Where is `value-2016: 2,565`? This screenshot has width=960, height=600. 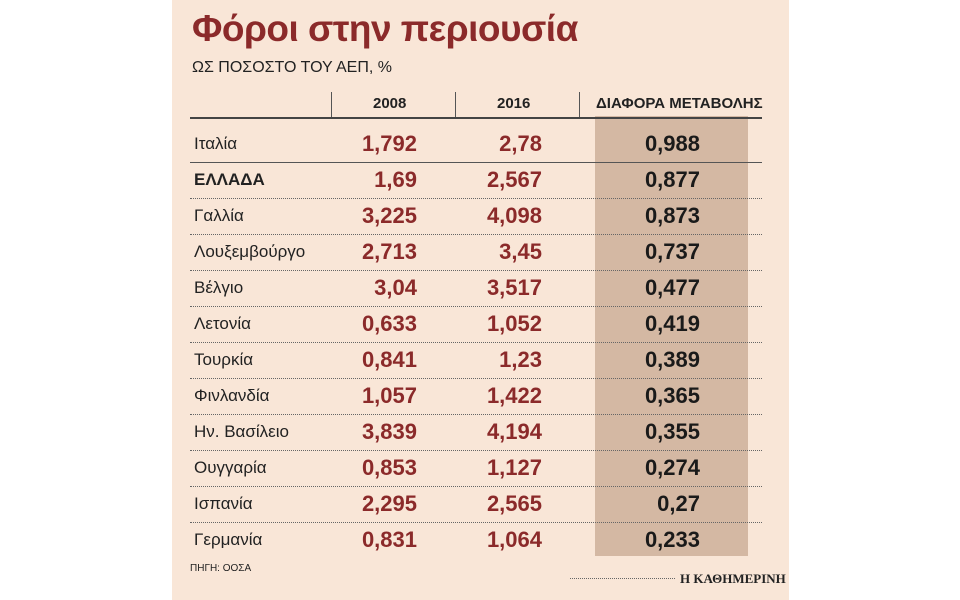 value-2016: 2,565 is located at coordinates (514, 503).